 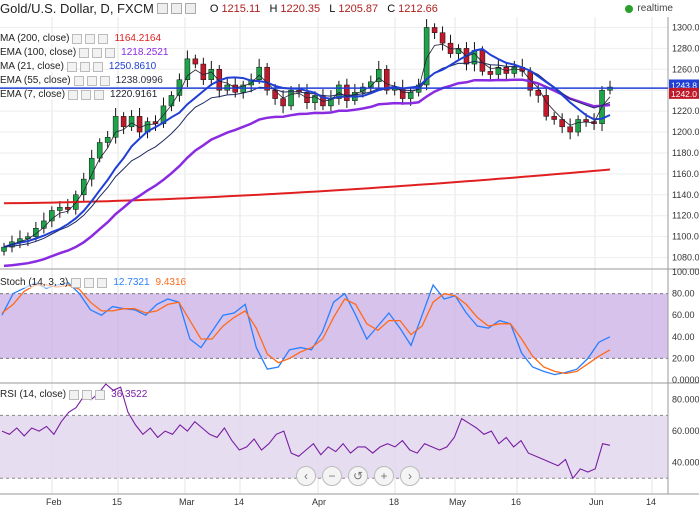 What do you see at coordinates (685, 132) in the screenshot?
I see `price-tick-label: 1200.0` at bounding box center [685, 132].